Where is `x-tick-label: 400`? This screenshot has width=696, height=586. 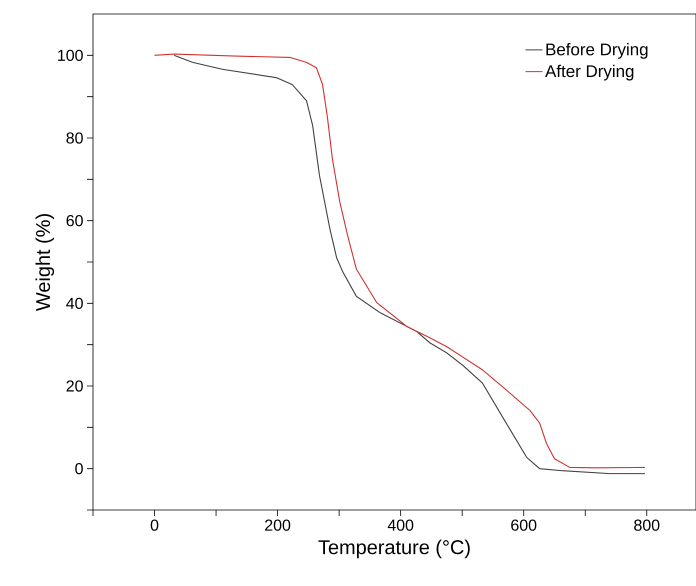 x-tick-label: 400 is located at coordinates (401, 525).